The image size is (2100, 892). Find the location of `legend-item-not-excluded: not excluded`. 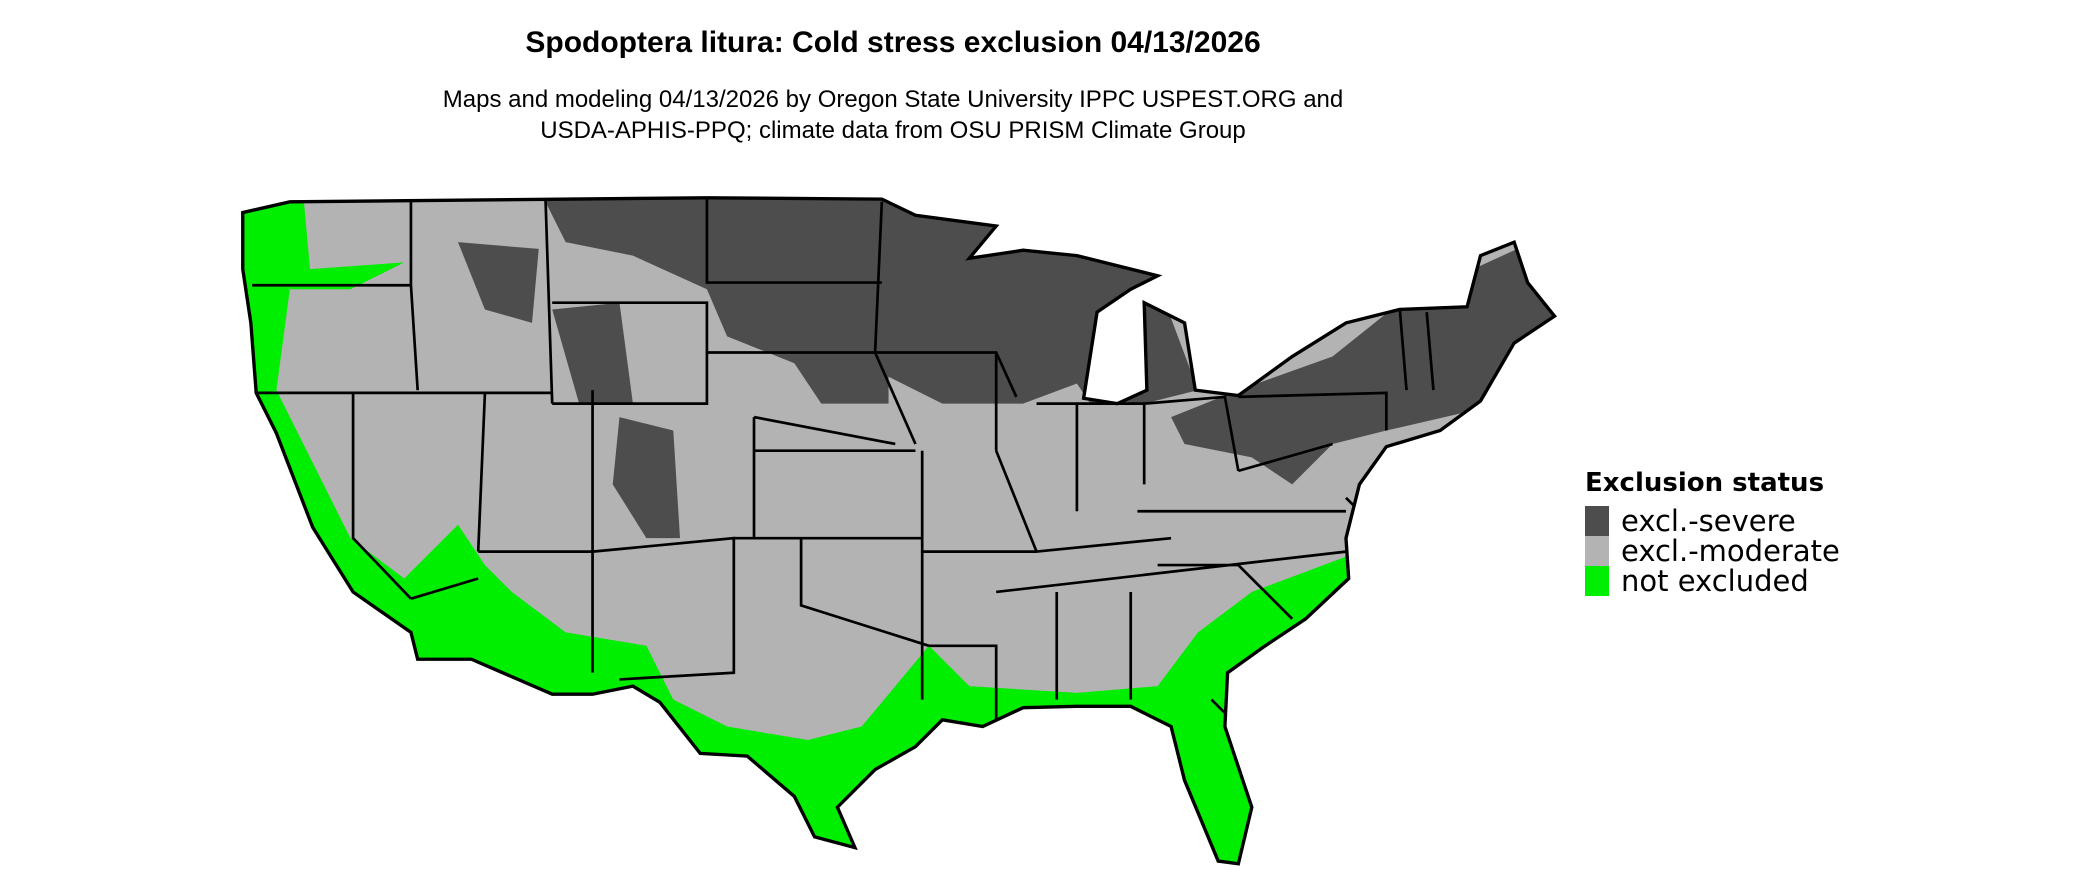

legend-item-not-excluded: not excluded is located at coordinates (1712, 581).